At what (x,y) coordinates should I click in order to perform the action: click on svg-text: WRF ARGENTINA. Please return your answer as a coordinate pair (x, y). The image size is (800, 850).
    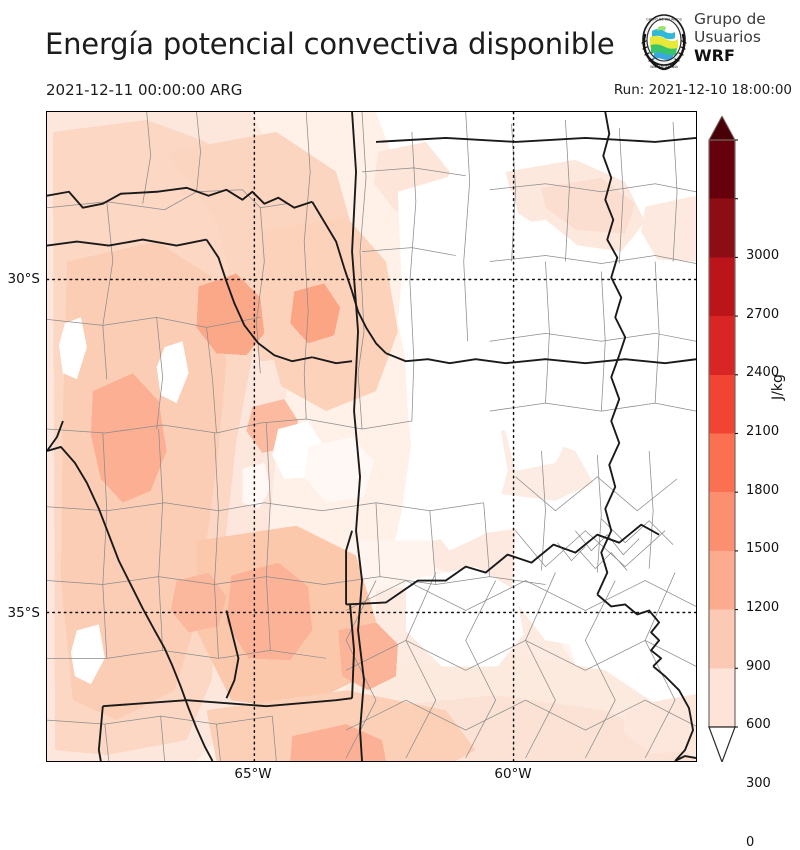
    Looking at the image, I should click on (664, 67).